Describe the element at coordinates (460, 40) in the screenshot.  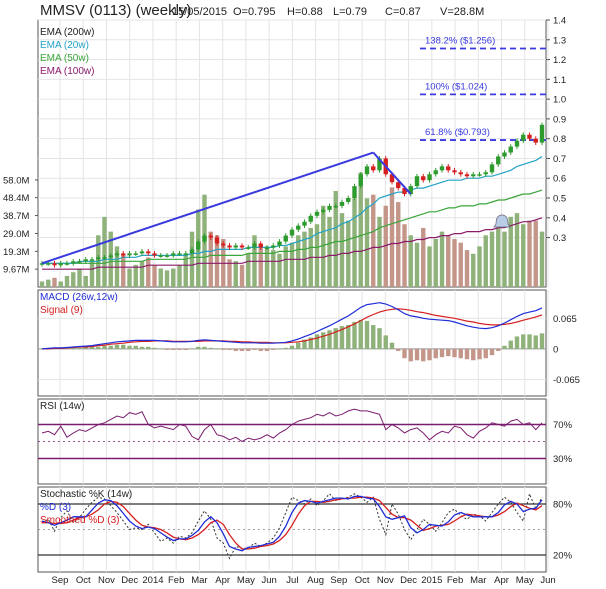
I see `fib-label: 138.2% ($1.256)` at that location.